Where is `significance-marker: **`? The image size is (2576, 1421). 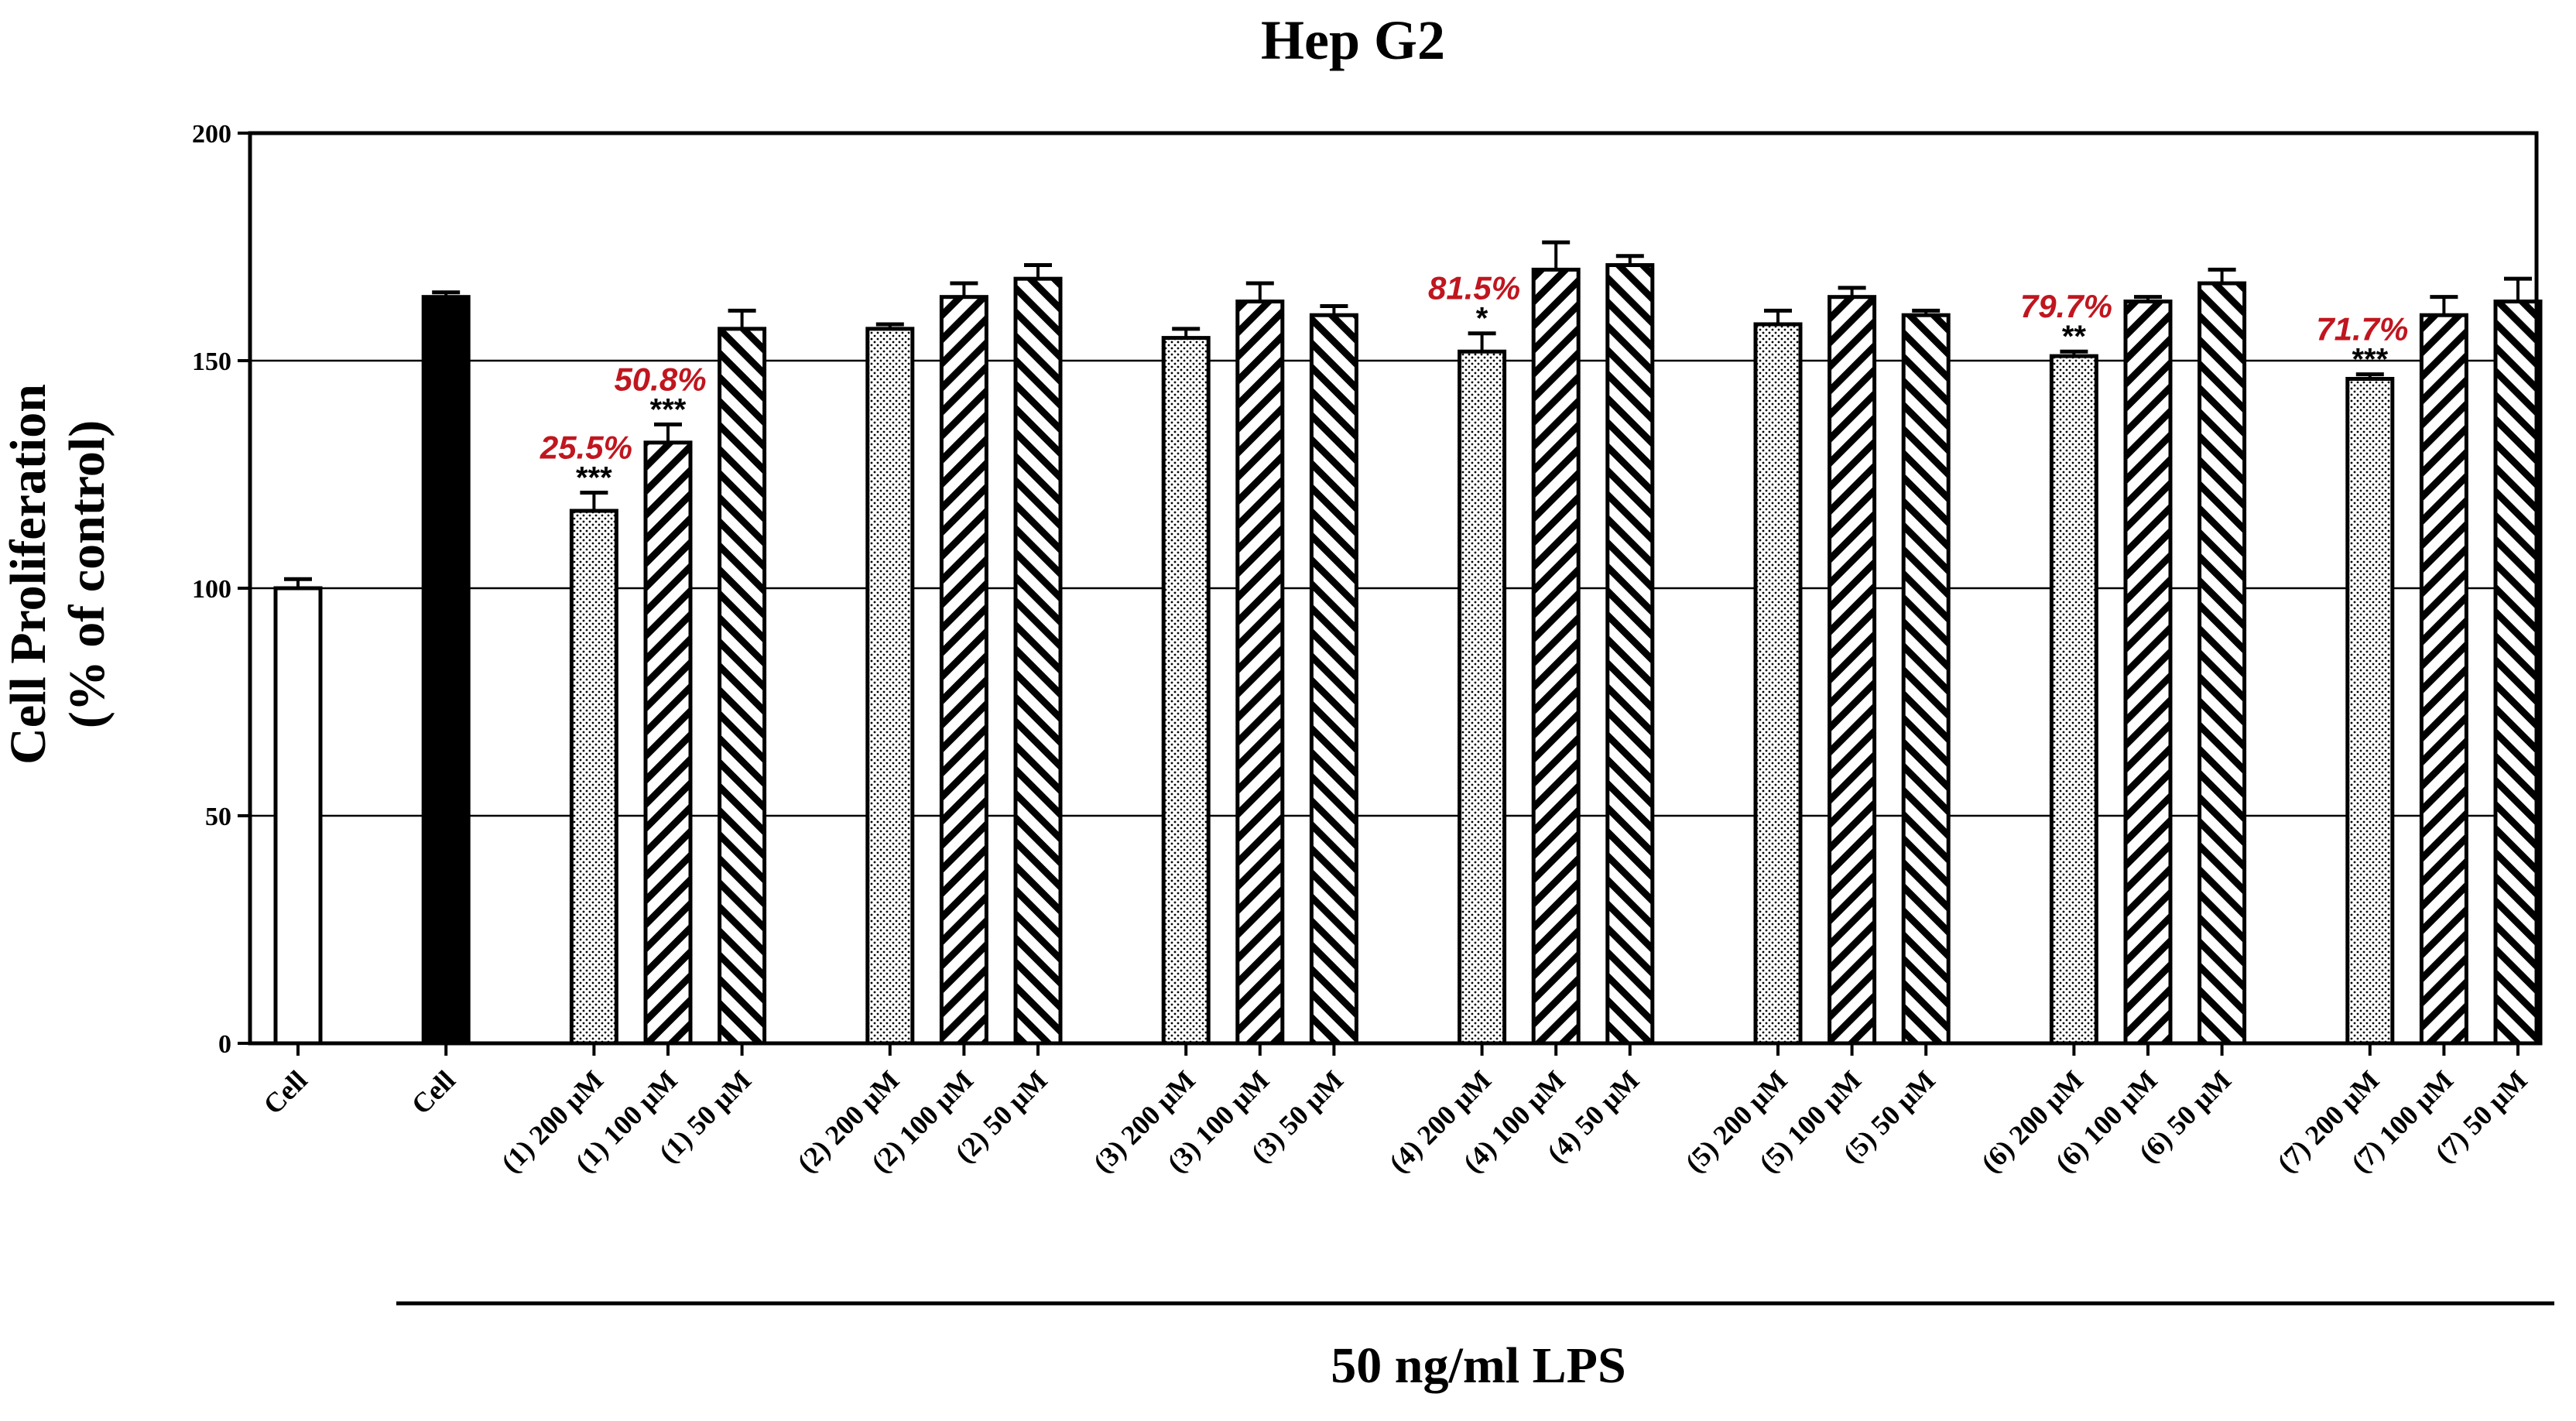
significance-marker: ** is located at coordinates (2074, 337).